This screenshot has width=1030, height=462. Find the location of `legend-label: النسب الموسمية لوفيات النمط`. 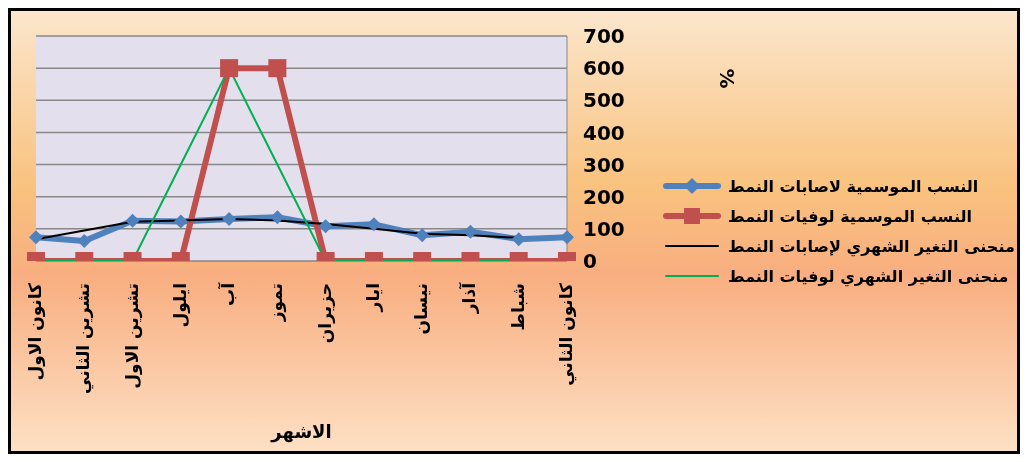

legend-label: النسب الموسمية لوفيات النمط is located at coordinates (850, 216).